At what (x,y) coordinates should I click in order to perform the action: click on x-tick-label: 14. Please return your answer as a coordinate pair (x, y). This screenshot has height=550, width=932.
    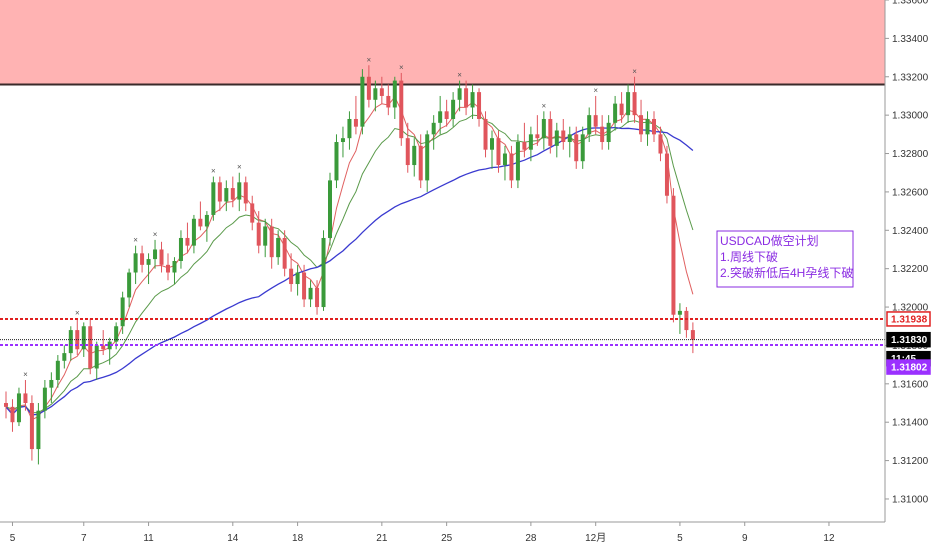
    Looking at the image, I should click on (233, 538).